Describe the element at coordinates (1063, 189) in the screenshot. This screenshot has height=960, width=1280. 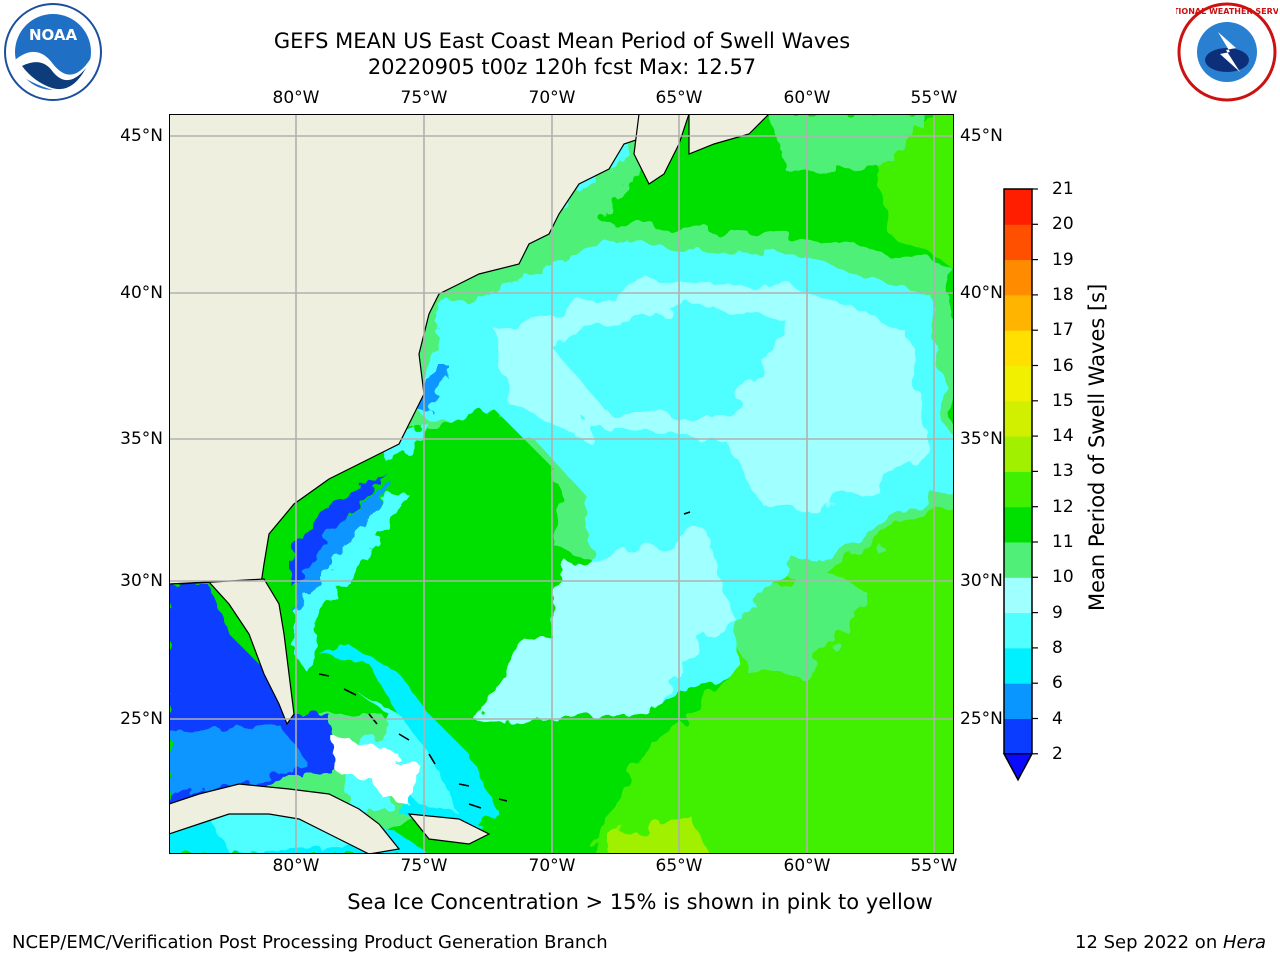
I see `colorbar-tick-label: 21` at that location.